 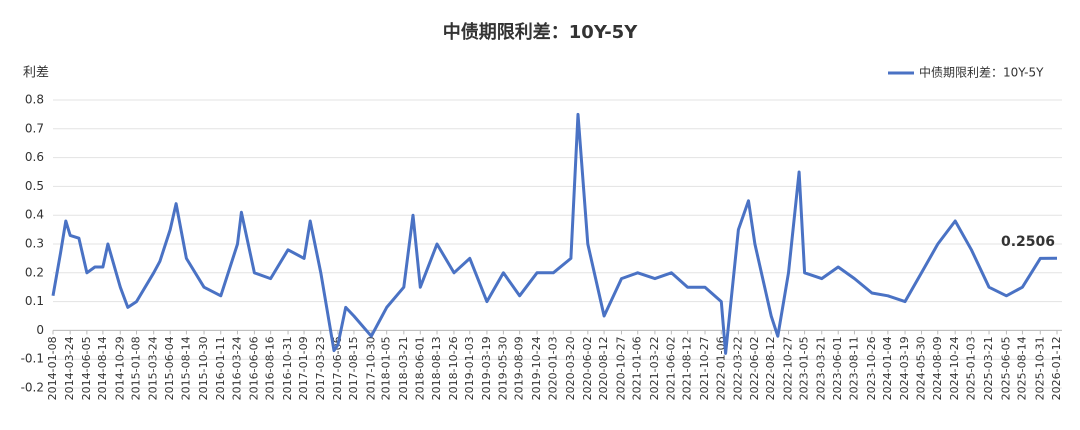 I want to click on y-tick-label: 0.7, so click(x=34, y=128).